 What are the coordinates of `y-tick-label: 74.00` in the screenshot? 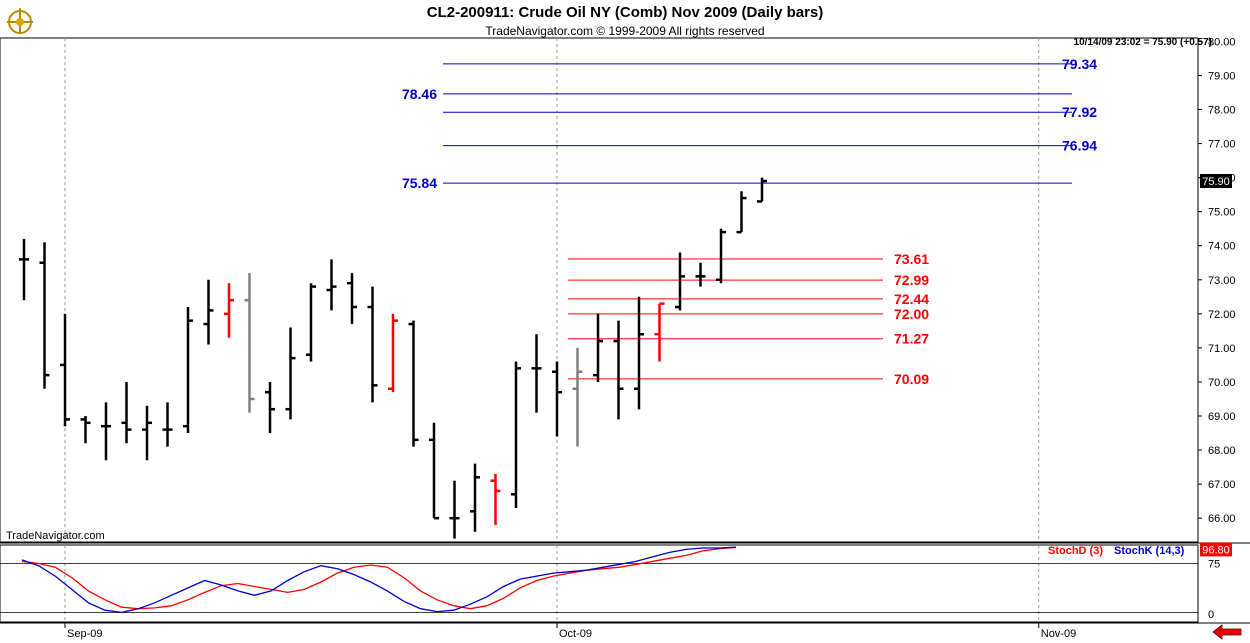 It's located at (1222, 247).